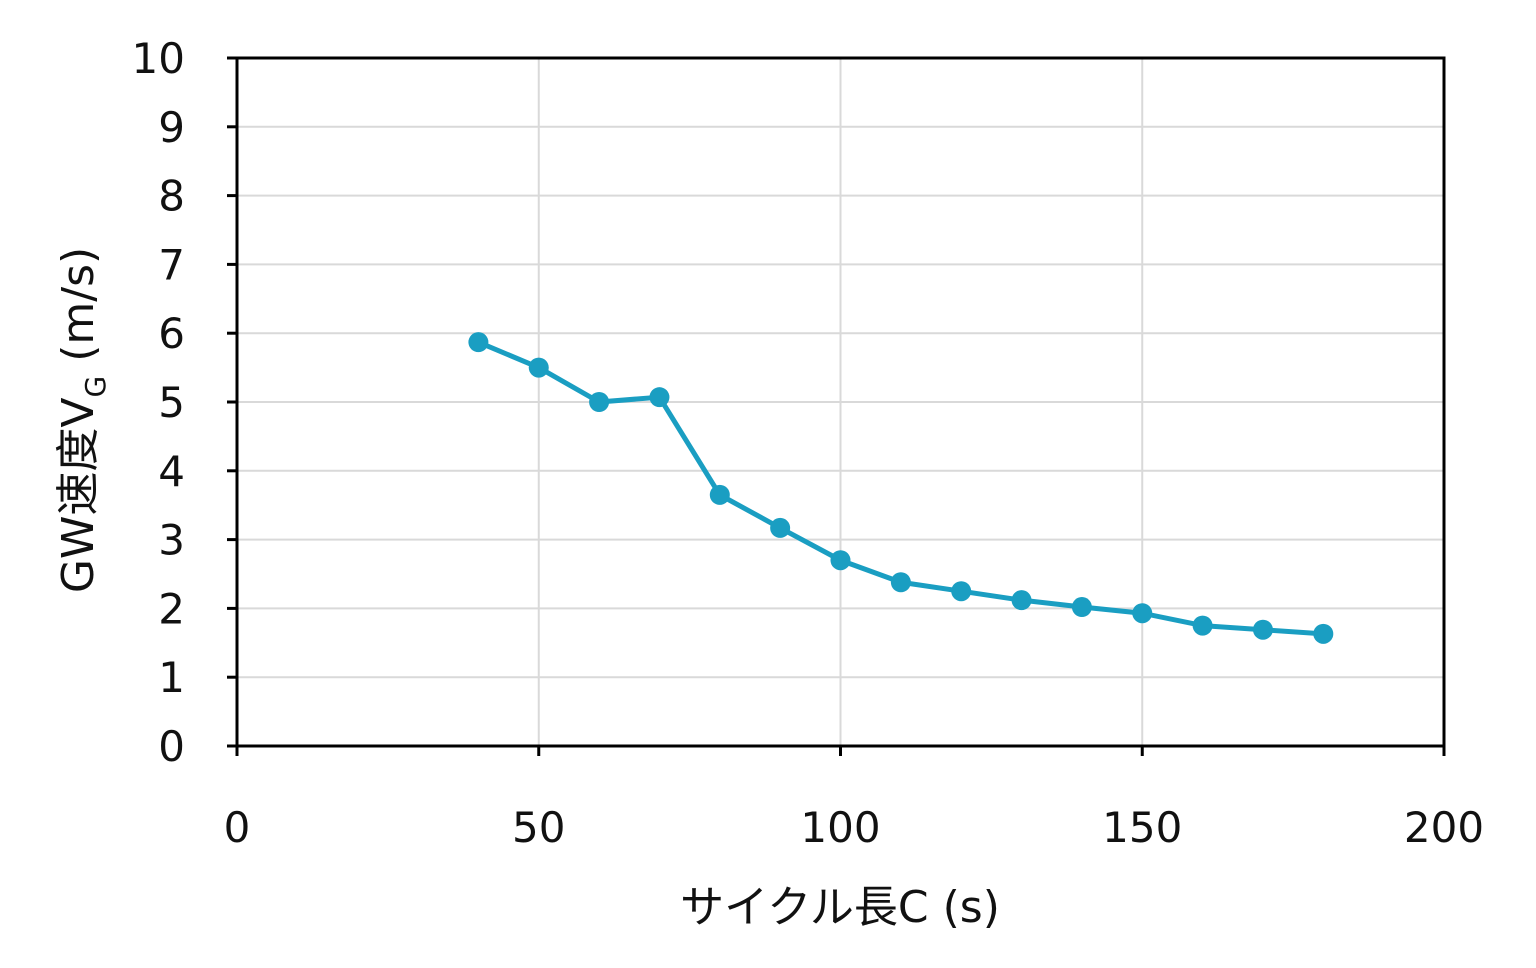 The width and height of the screenshot is (1536, 968). Describe the element at coordinates (171, 471) in the screenshot. I see `y-tick-label: 4` at that location.